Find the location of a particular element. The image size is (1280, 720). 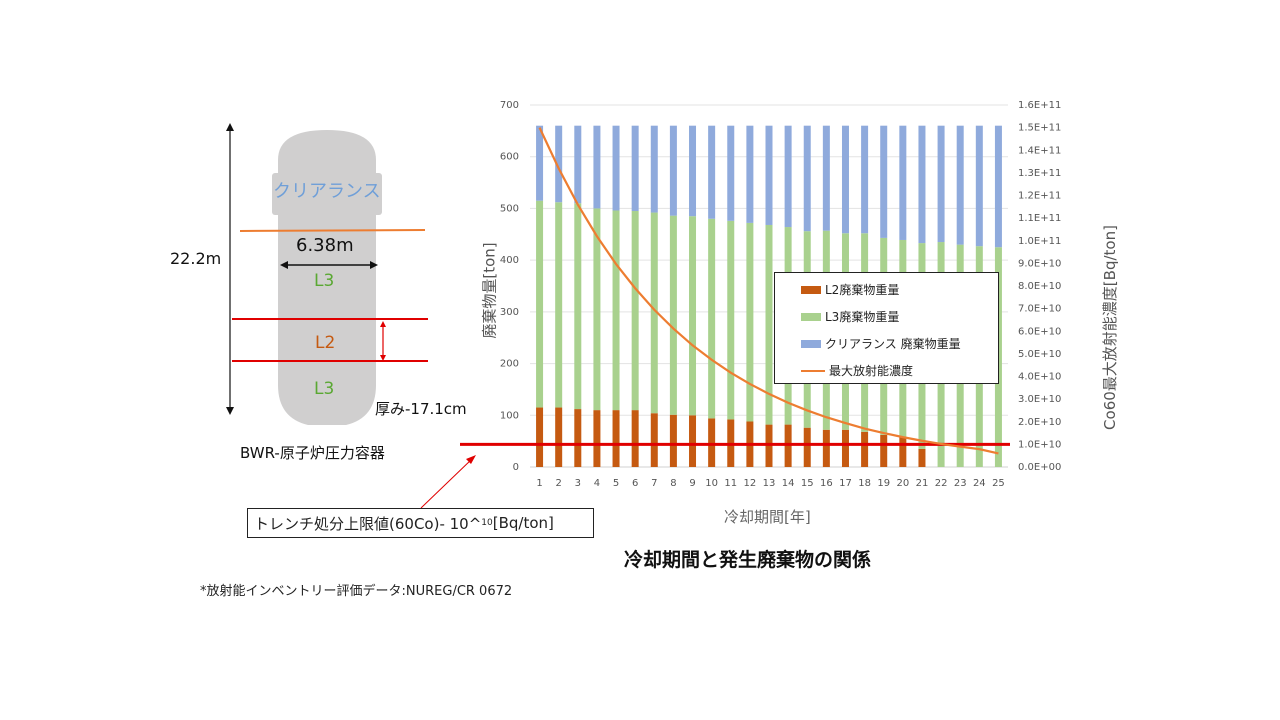

legend-swatch-clearance is located at coordinates (811, 343).